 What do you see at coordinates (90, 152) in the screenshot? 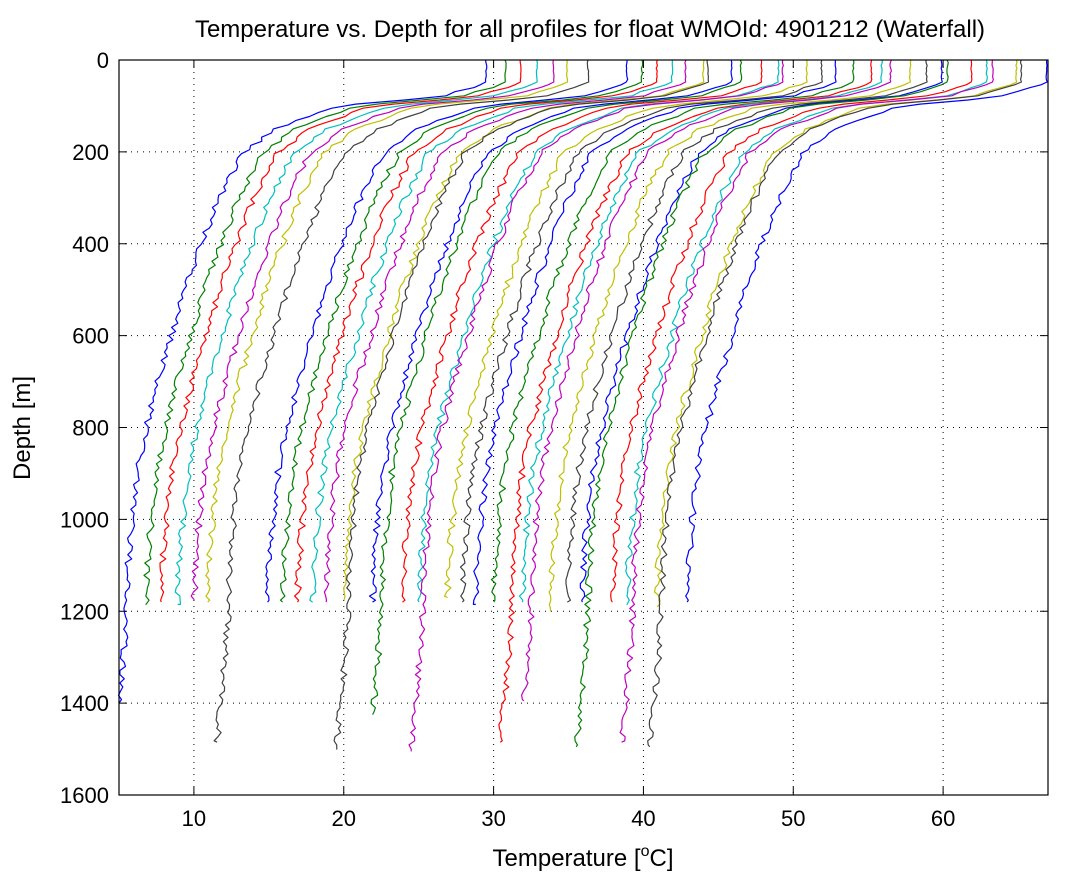
I see `y-tick-label-200: 200` at bounding box center [90, 152].